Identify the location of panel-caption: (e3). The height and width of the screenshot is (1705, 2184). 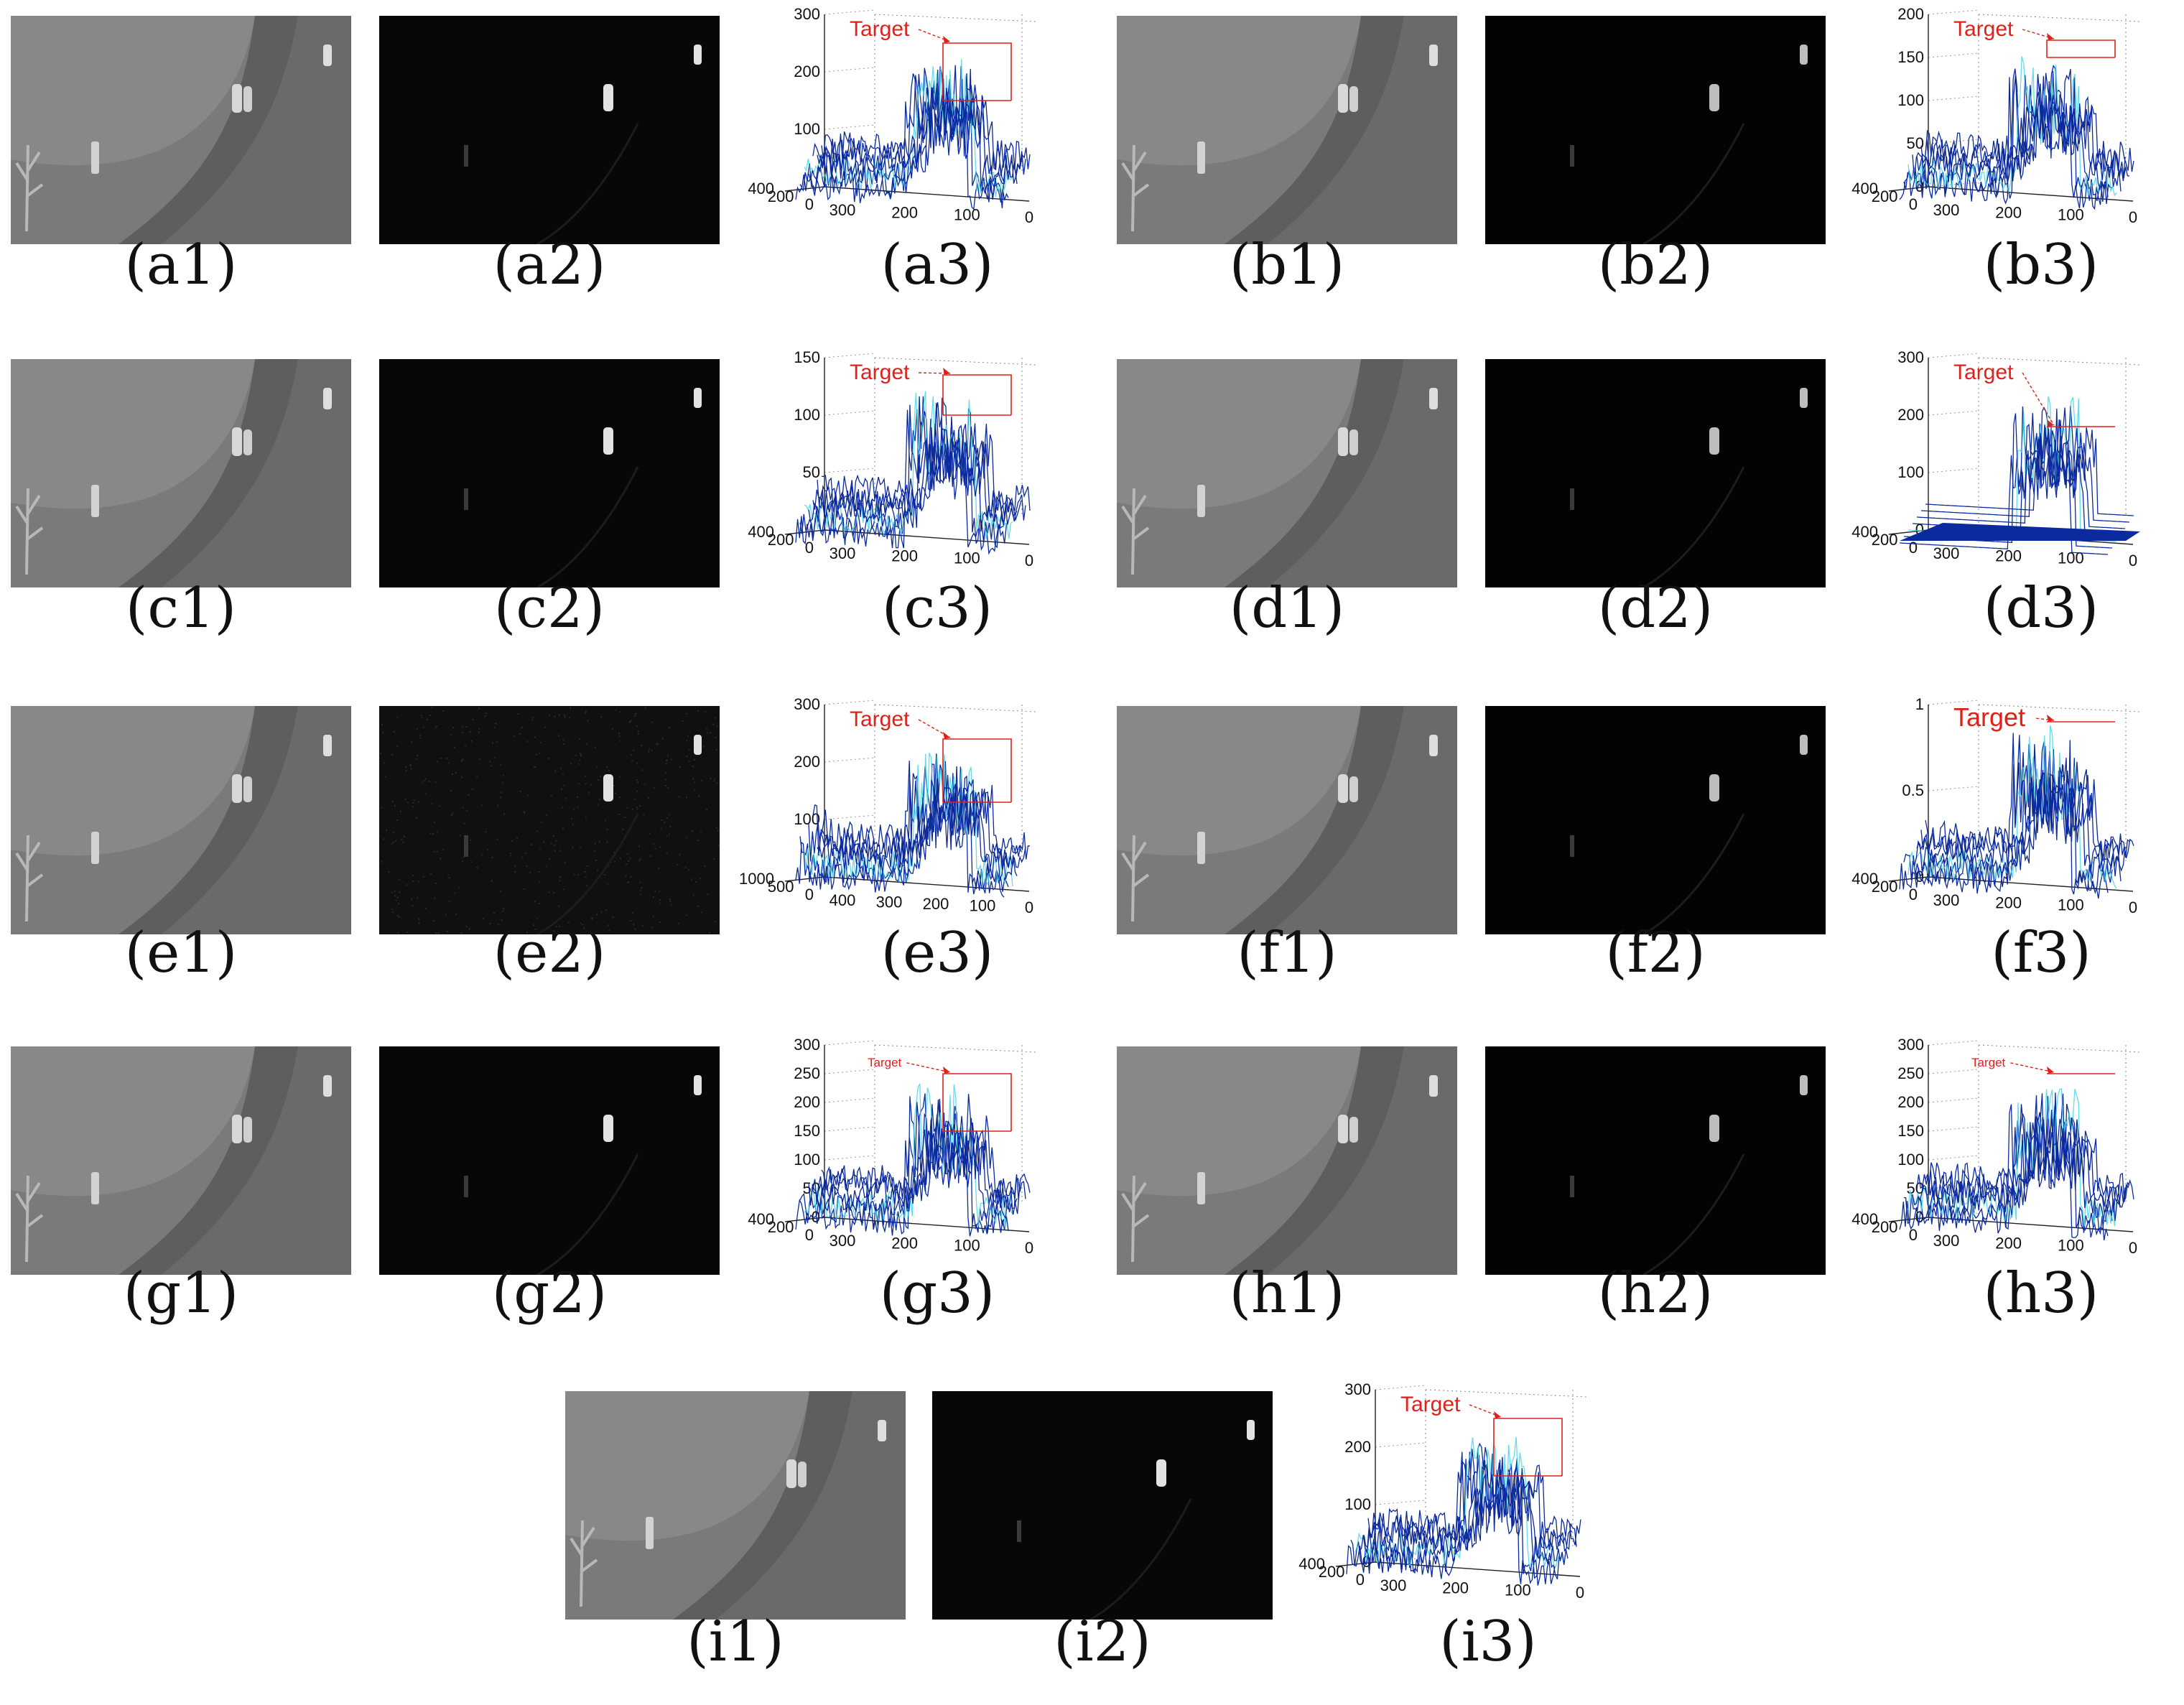
(937, 953).